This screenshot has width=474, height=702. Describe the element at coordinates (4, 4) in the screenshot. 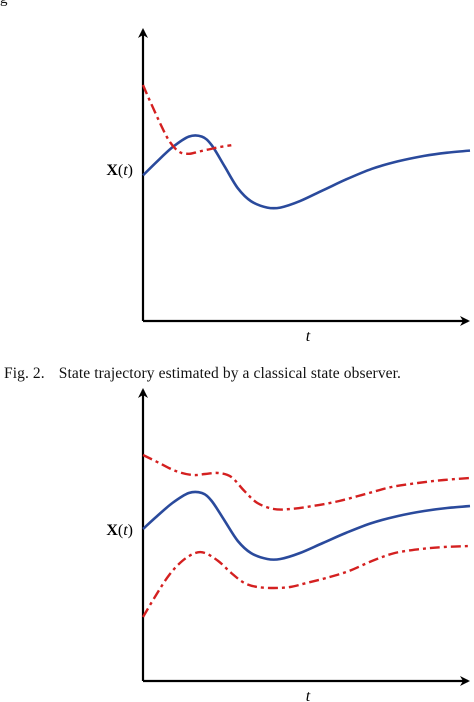

I see `caption-fragment-above: g` at that location.